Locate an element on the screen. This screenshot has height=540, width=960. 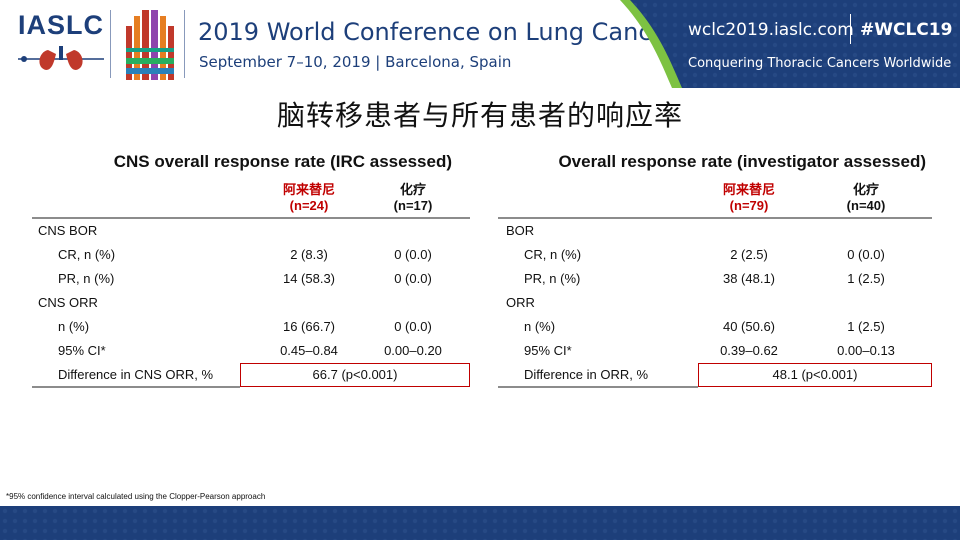
column-header-alectinib: 阿来替尼 (n=79) is located at coordinates (749, 198).